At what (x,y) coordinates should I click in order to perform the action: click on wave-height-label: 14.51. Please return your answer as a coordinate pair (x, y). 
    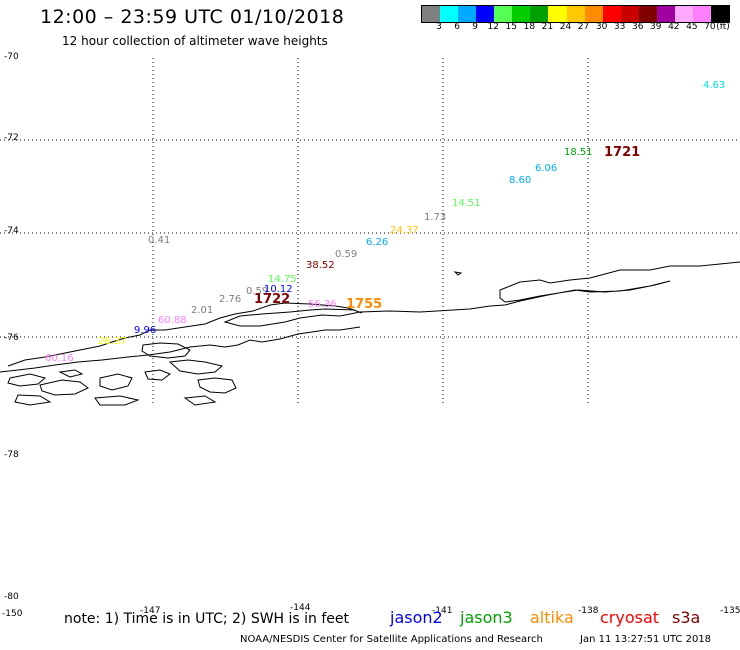
    Looking at the image, I should click on (466, 203).